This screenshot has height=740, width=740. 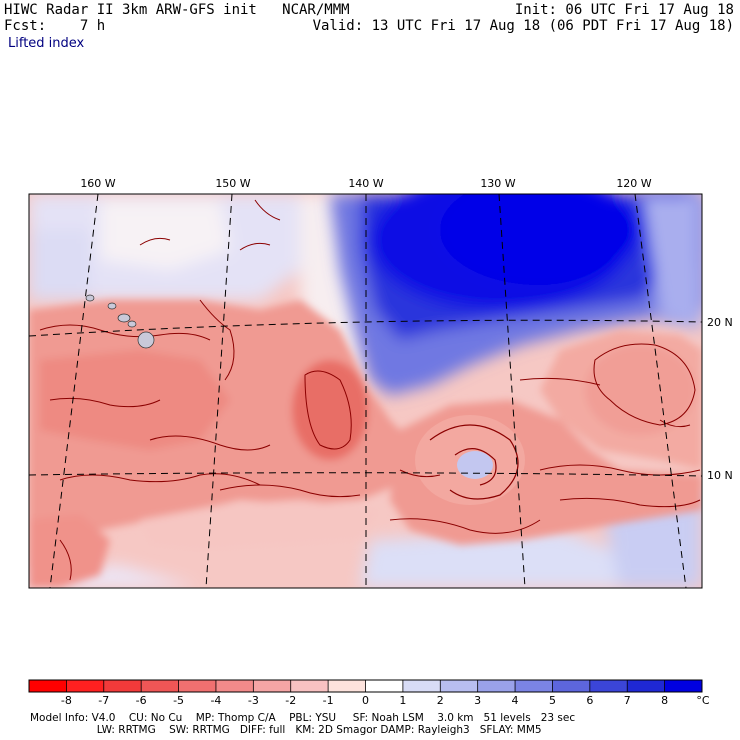 I want to click on lat-label: 20 N, so click(x=720, y=322).